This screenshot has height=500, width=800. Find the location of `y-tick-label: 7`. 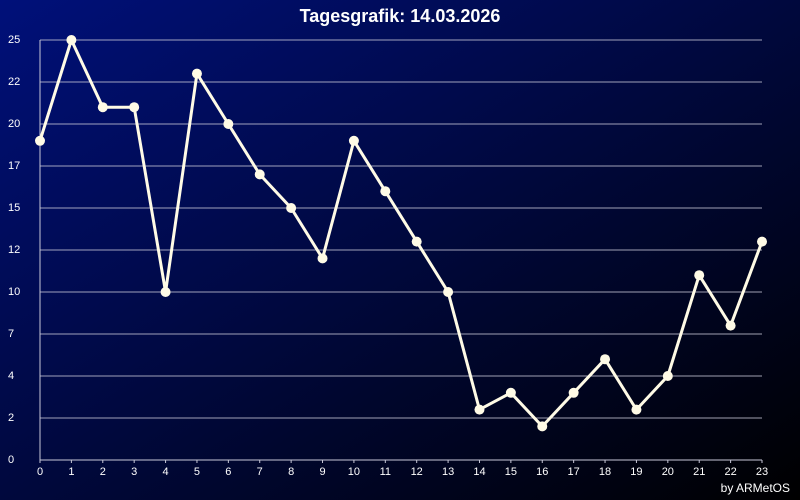

y-tick-label: 7 is located at coordinates (11, 334).